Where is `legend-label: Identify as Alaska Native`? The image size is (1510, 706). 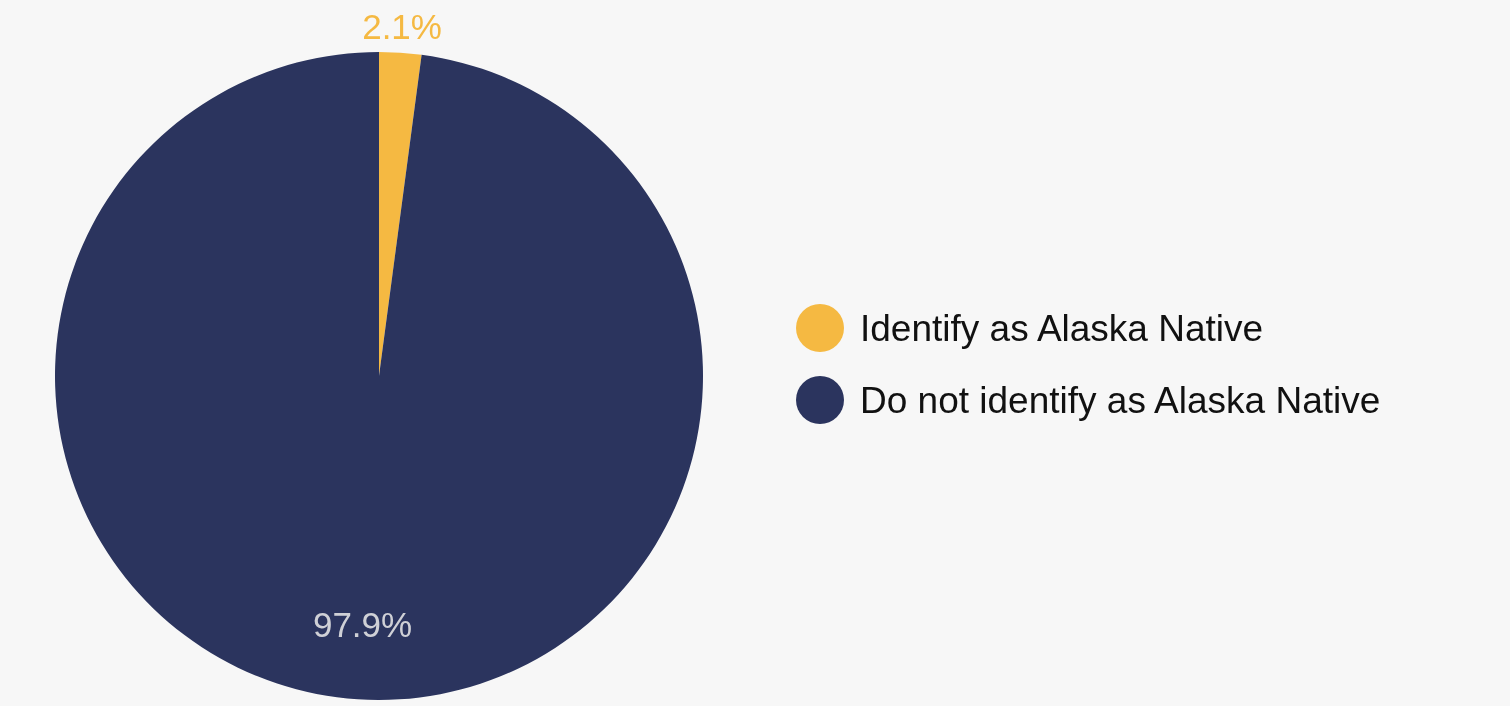 legend-label: Identify as Alaska Native is located at coordinates (1062, 328).